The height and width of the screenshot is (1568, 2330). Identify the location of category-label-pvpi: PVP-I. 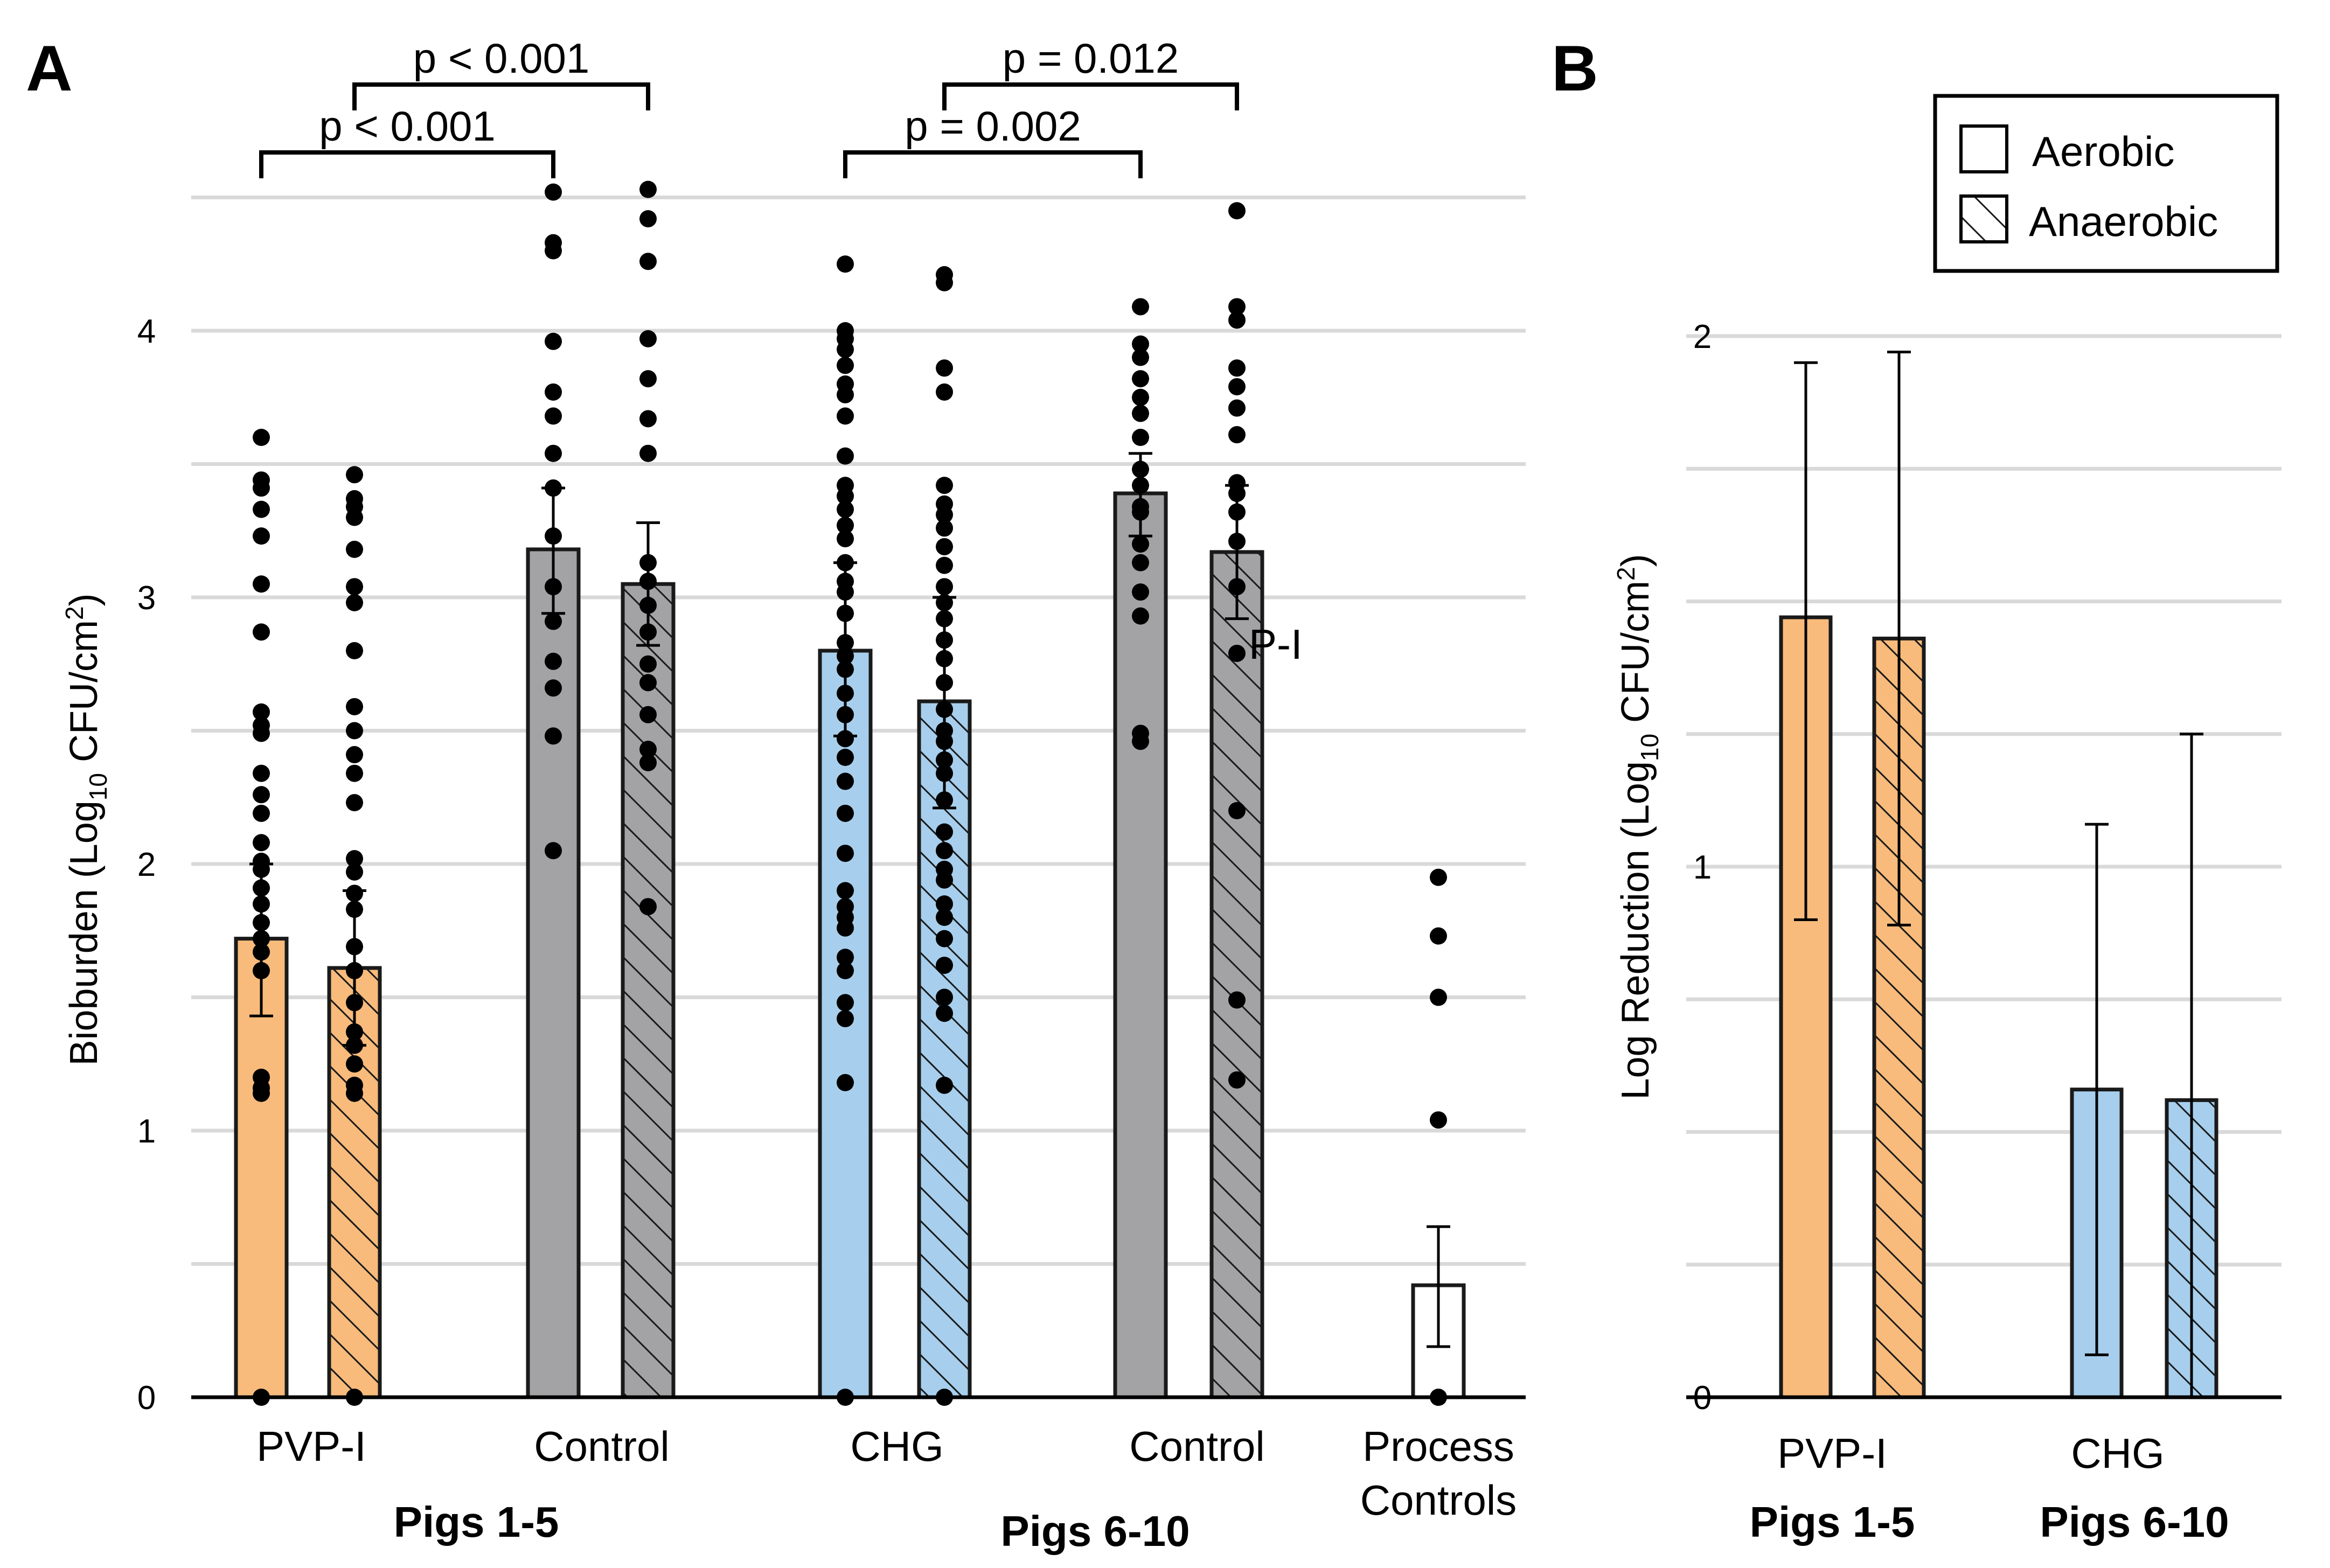
(311, 1447).